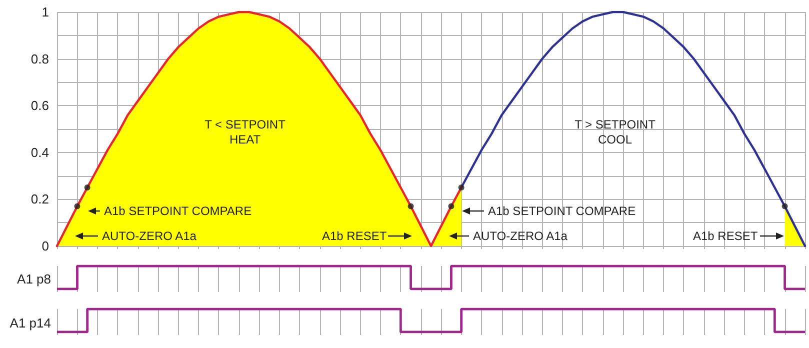  I want to click on annotation: T > SETPOINT COOL, so click(615, 132).